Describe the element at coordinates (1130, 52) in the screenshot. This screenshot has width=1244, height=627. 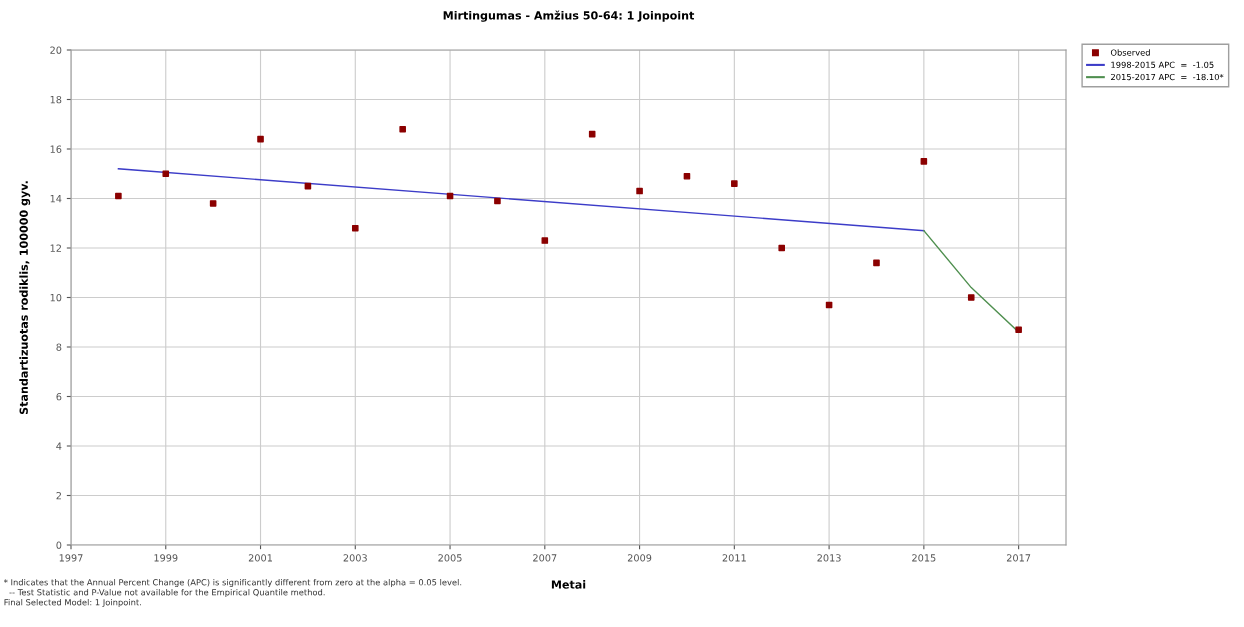
I see `legend-label: Observed` at that location.